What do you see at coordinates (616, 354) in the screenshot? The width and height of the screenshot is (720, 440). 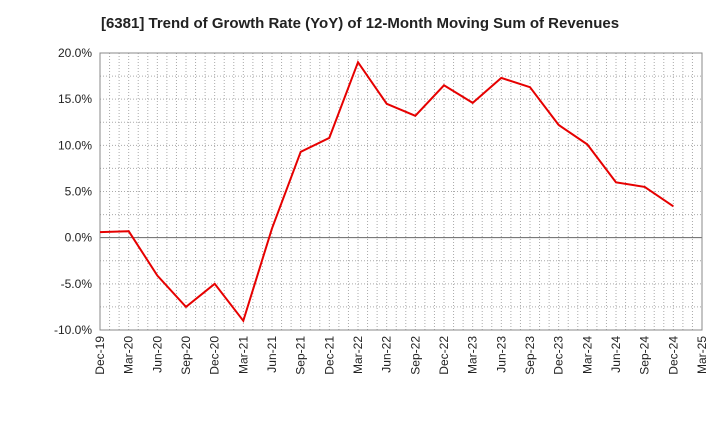 I see `x-tick-label: Jun-24` at bounding box center [616, 354].